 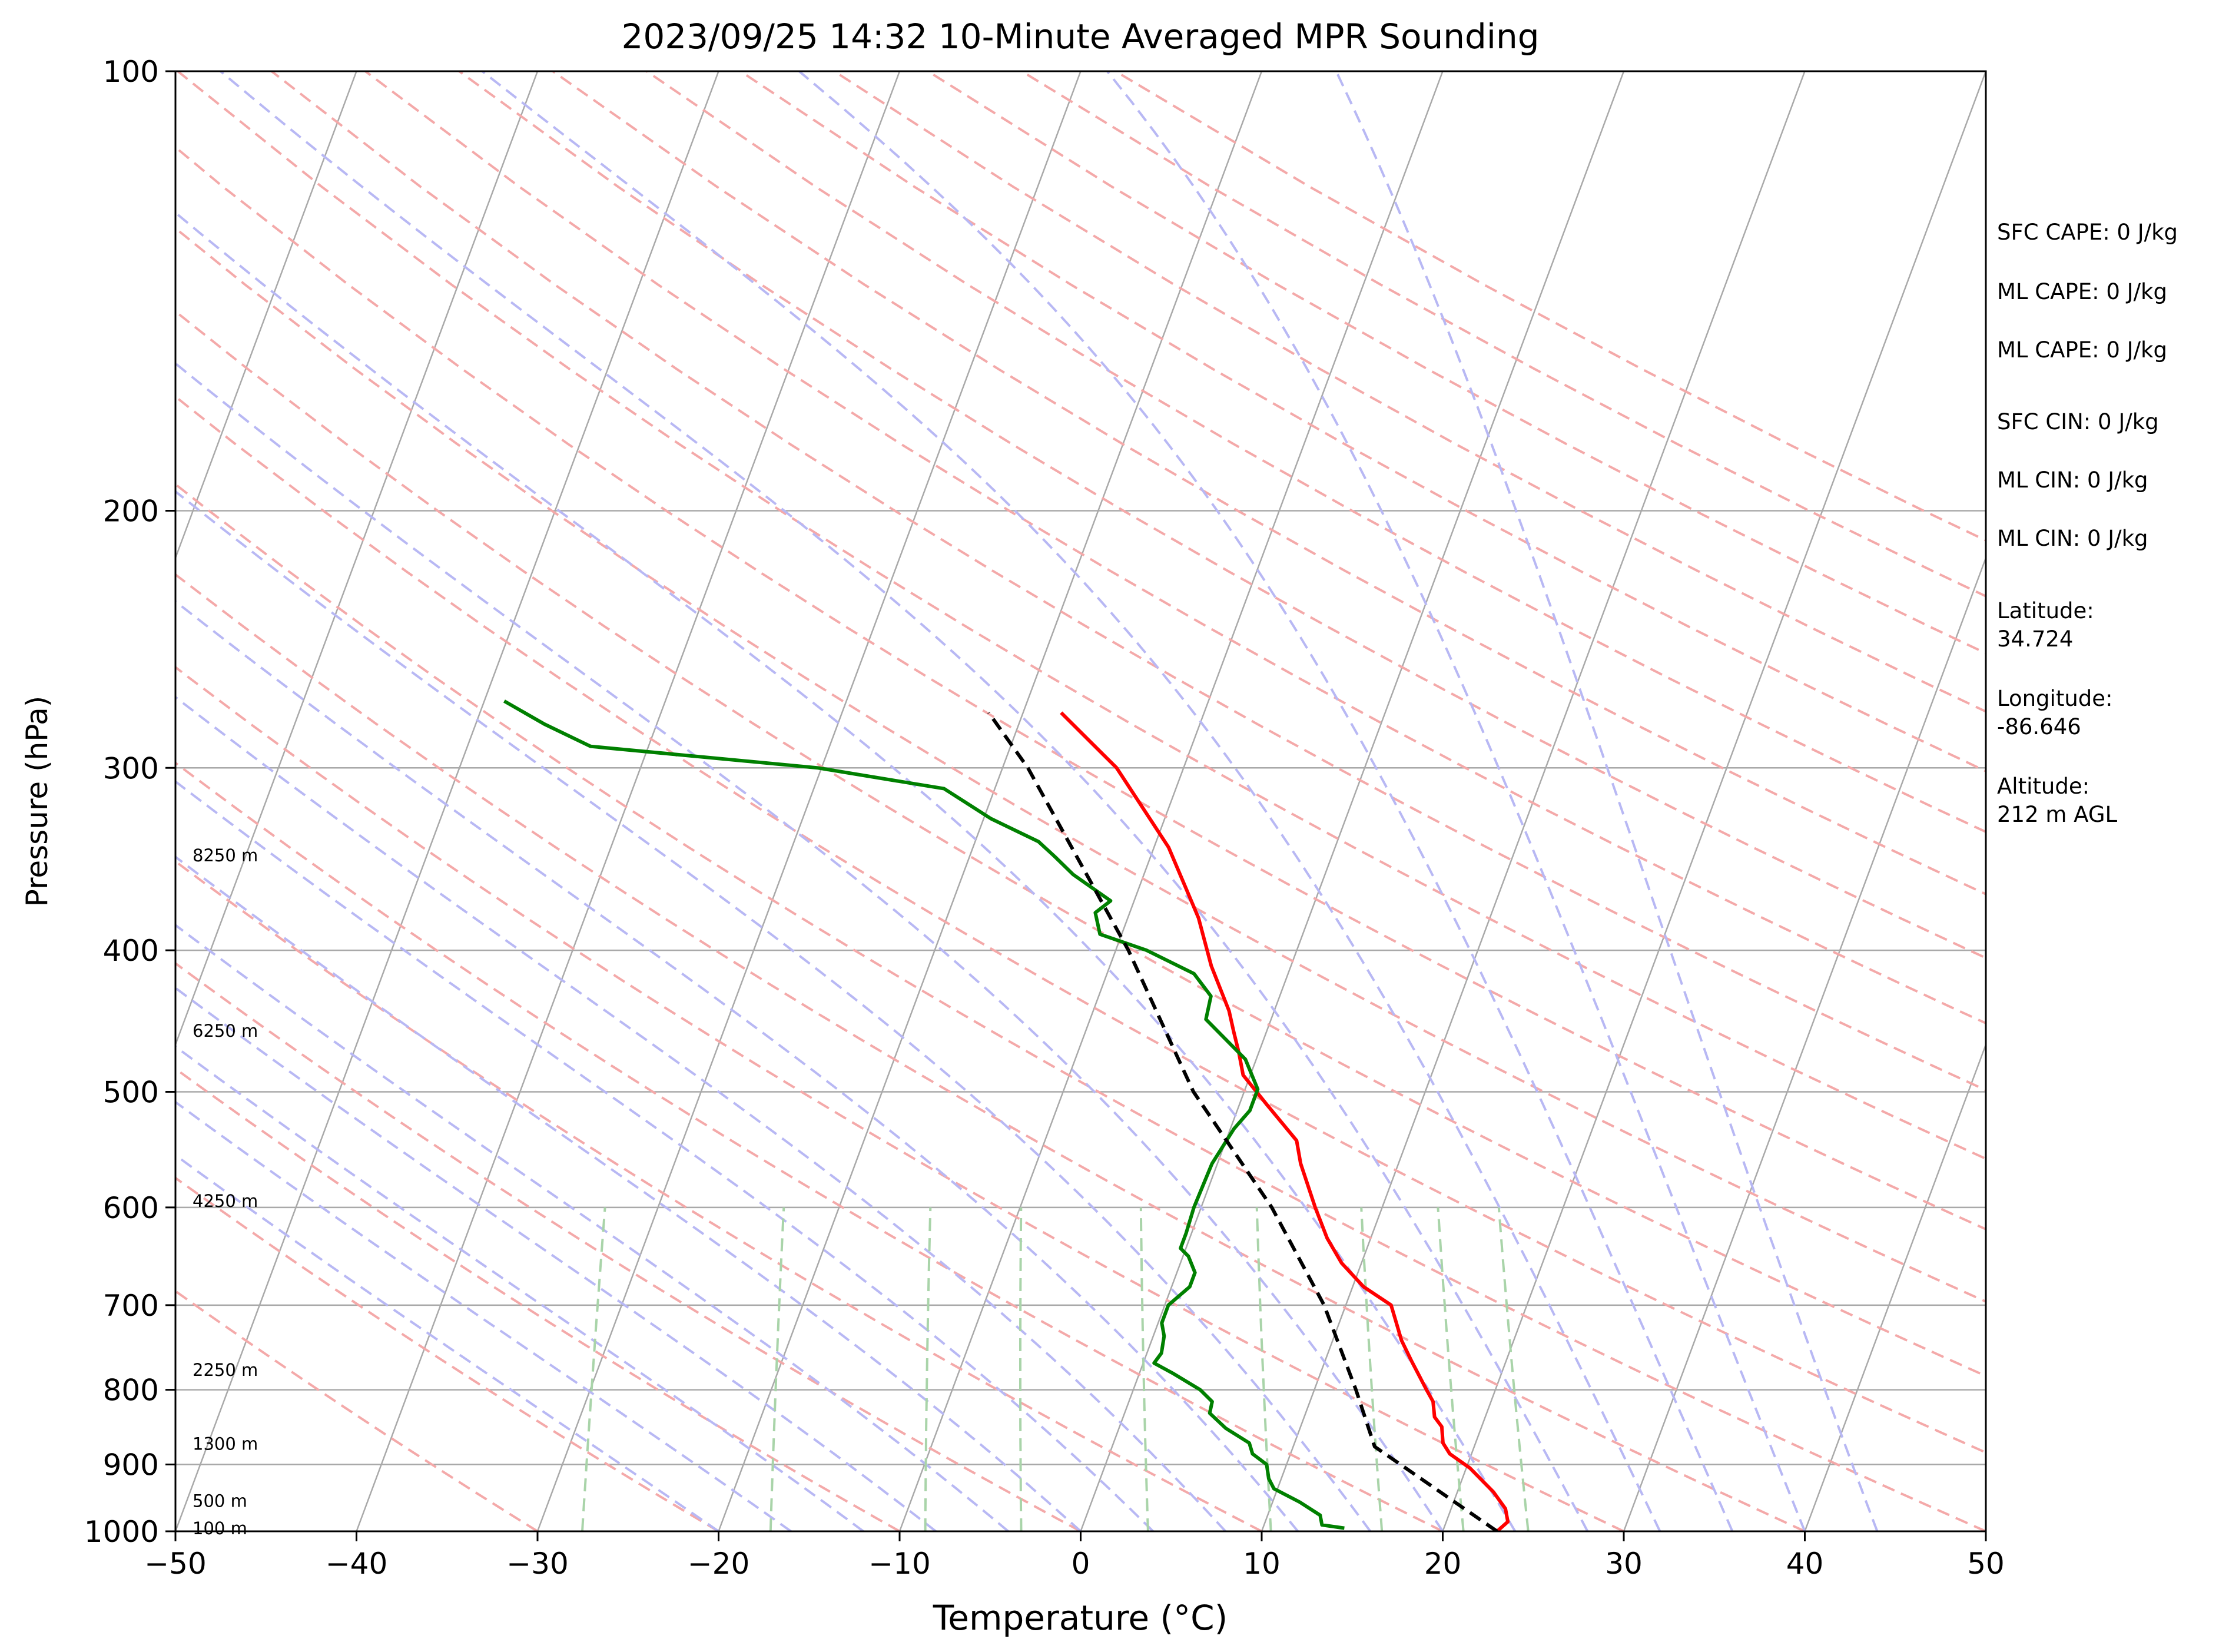 I want to click on height-label: 8250 m, so click(x=226, y=855).